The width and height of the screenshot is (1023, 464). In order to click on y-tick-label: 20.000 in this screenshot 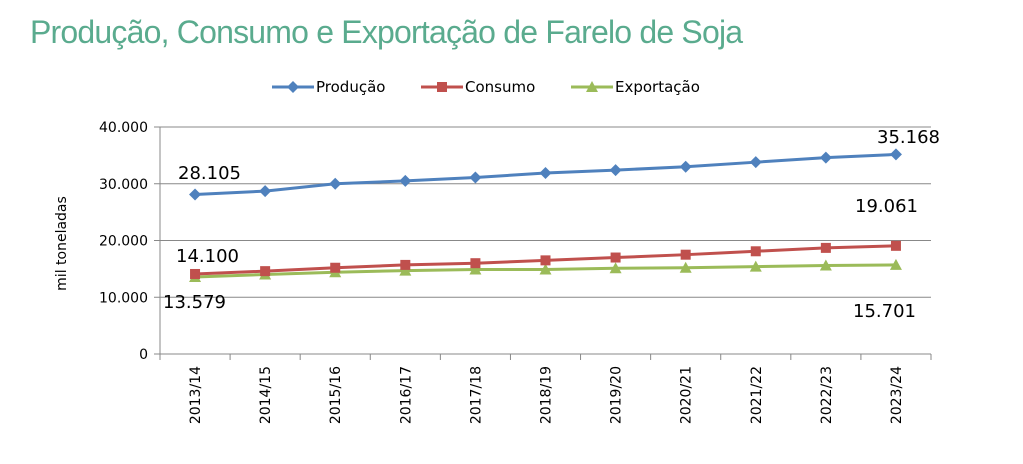, I will do `click(123, 242)`.